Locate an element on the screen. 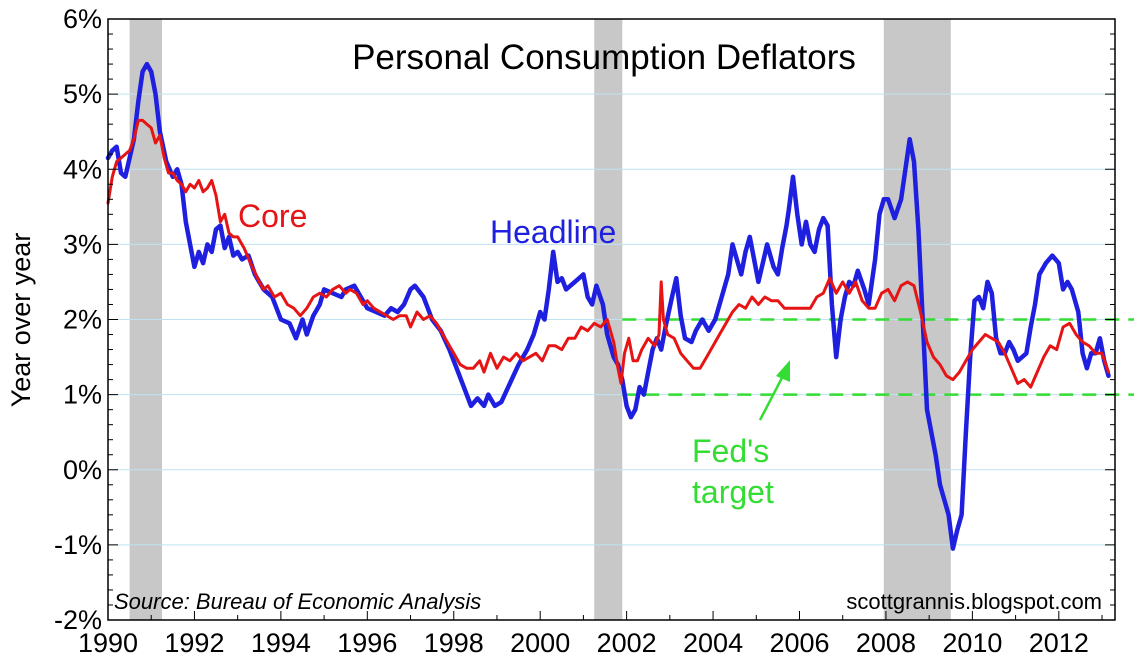  fed-target-arrow is located at coordinates (774, 390).